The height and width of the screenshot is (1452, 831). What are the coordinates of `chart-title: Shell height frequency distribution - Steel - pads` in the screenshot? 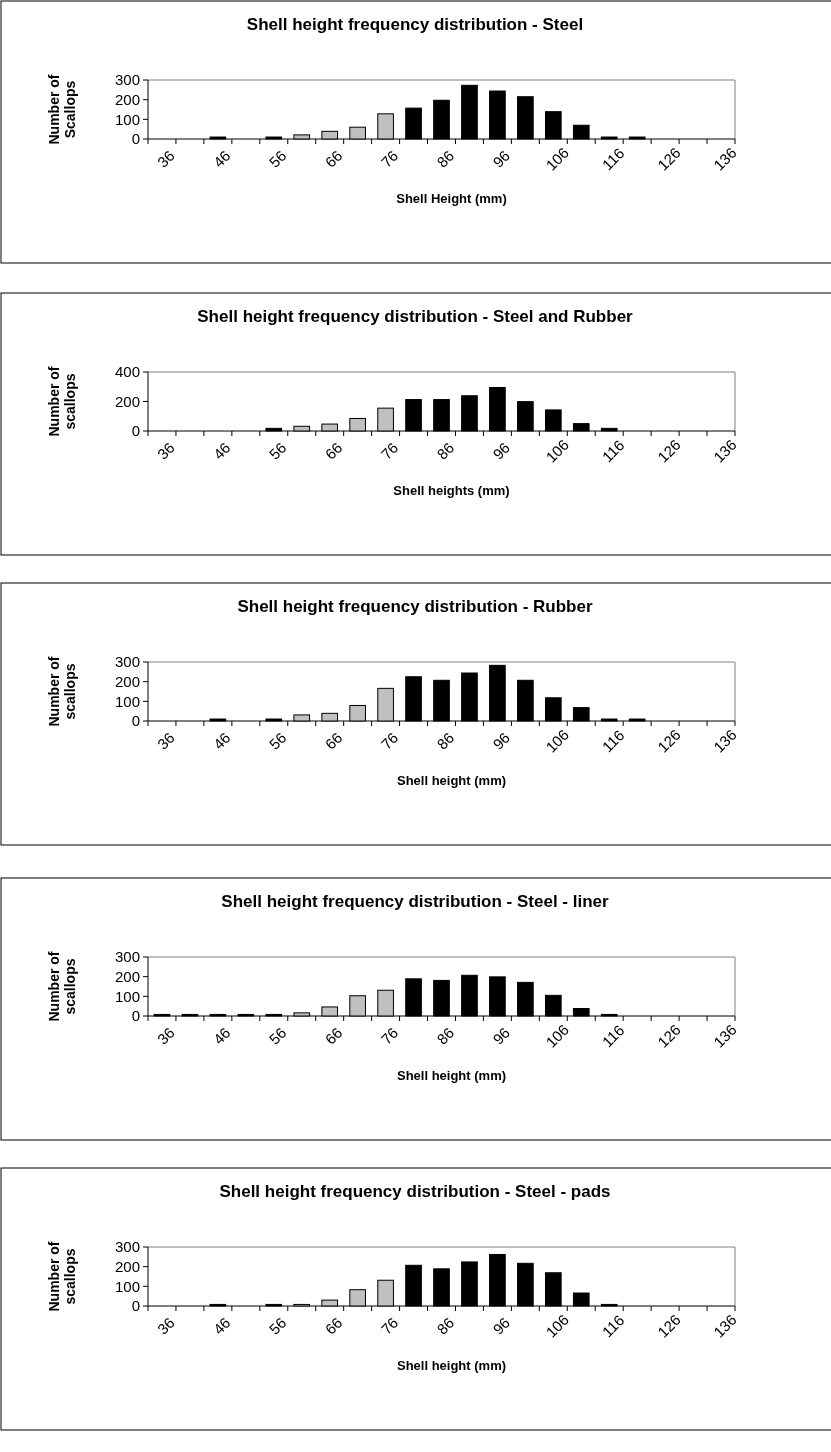 It's located at (415, 1191).